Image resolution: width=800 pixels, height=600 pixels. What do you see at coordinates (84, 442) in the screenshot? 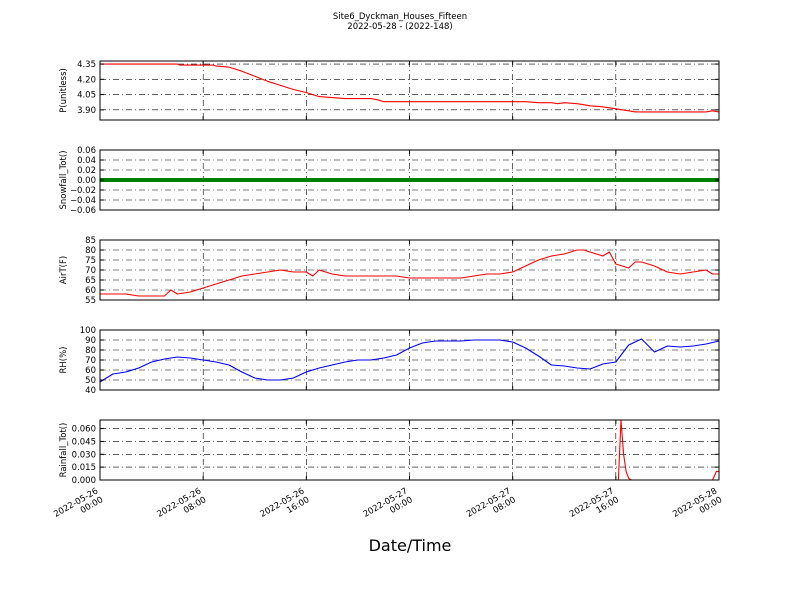
I see `y-tick-label: 0.045` at bounding box center [84, 442].